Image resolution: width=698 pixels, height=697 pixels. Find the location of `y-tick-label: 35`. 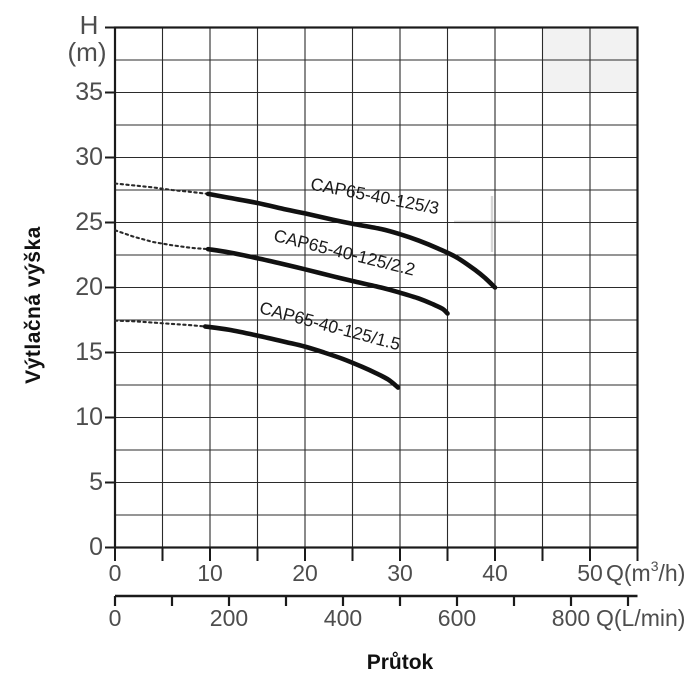

y-tick-label: 35 is located at coordinates (89, 92).